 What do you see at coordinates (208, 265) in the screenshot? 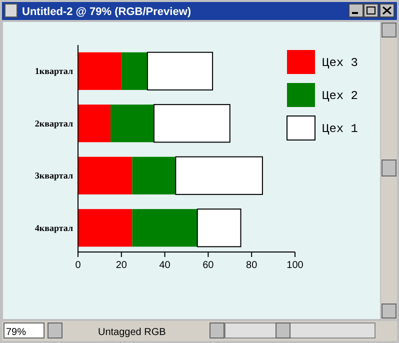
I see `x-tick-label: 60` at bounding box center [208, 265].